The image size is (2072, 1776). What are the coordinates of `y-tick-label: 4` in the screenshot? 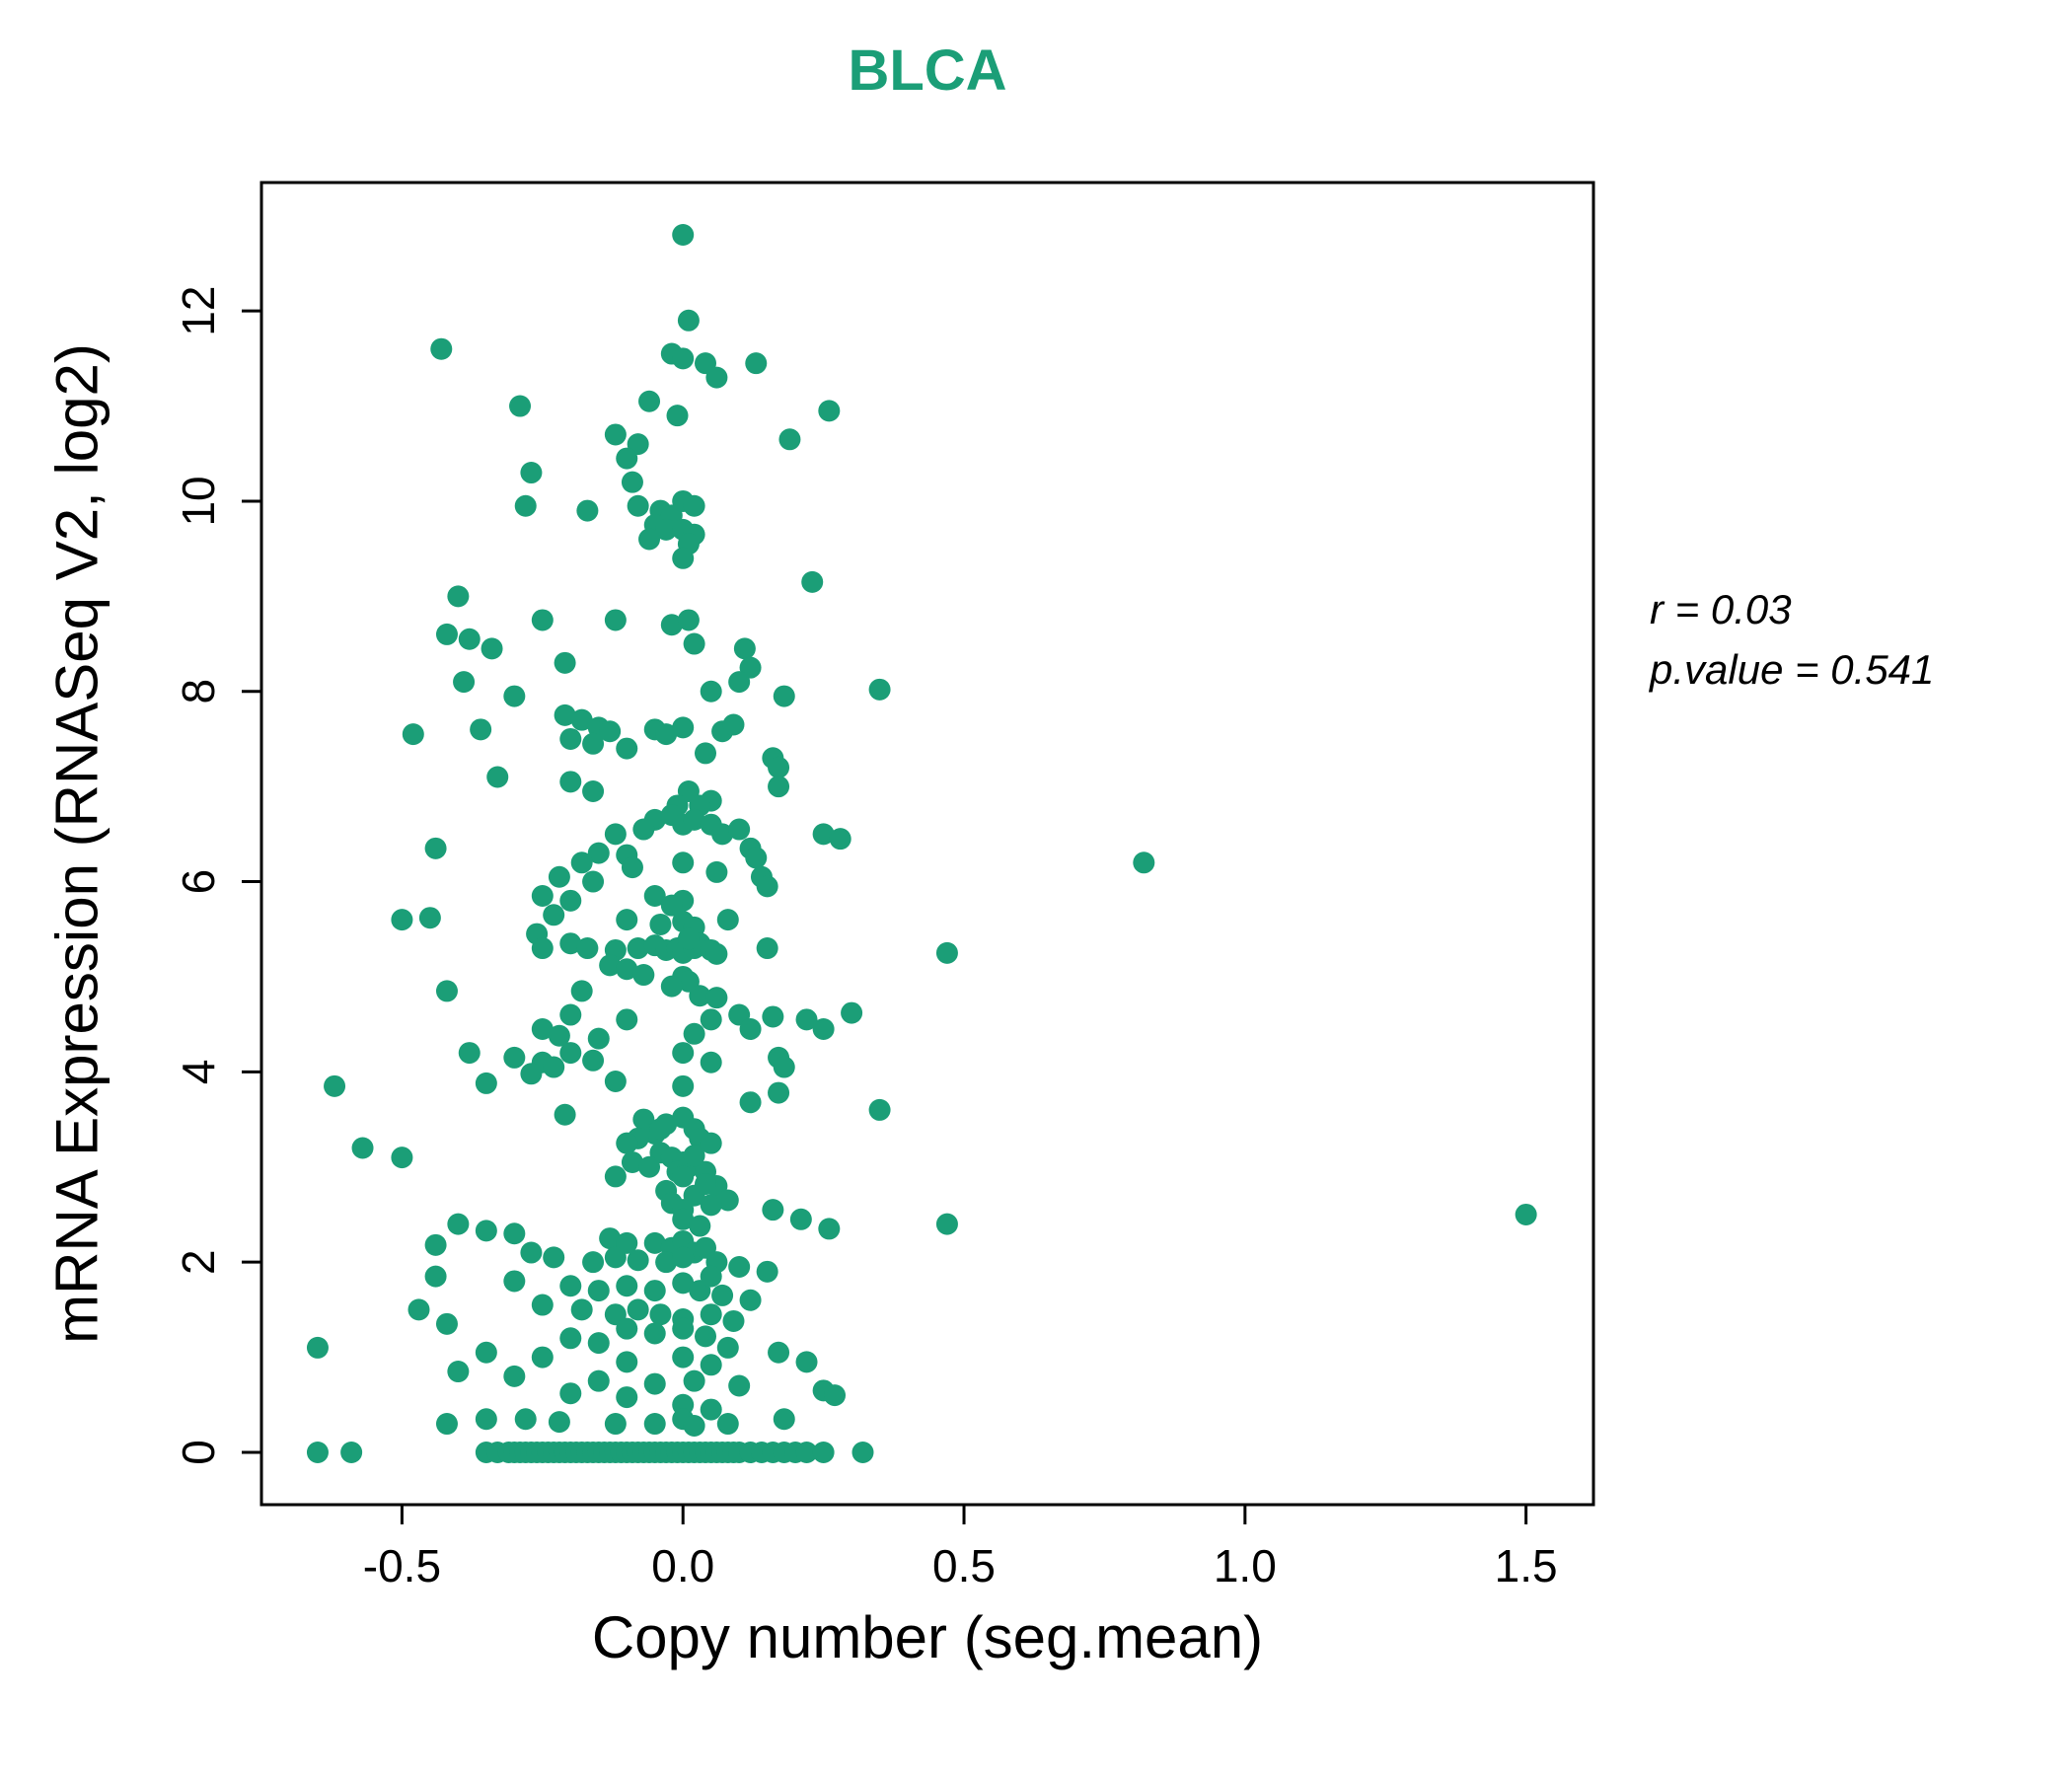 It's located at (199, 1073).